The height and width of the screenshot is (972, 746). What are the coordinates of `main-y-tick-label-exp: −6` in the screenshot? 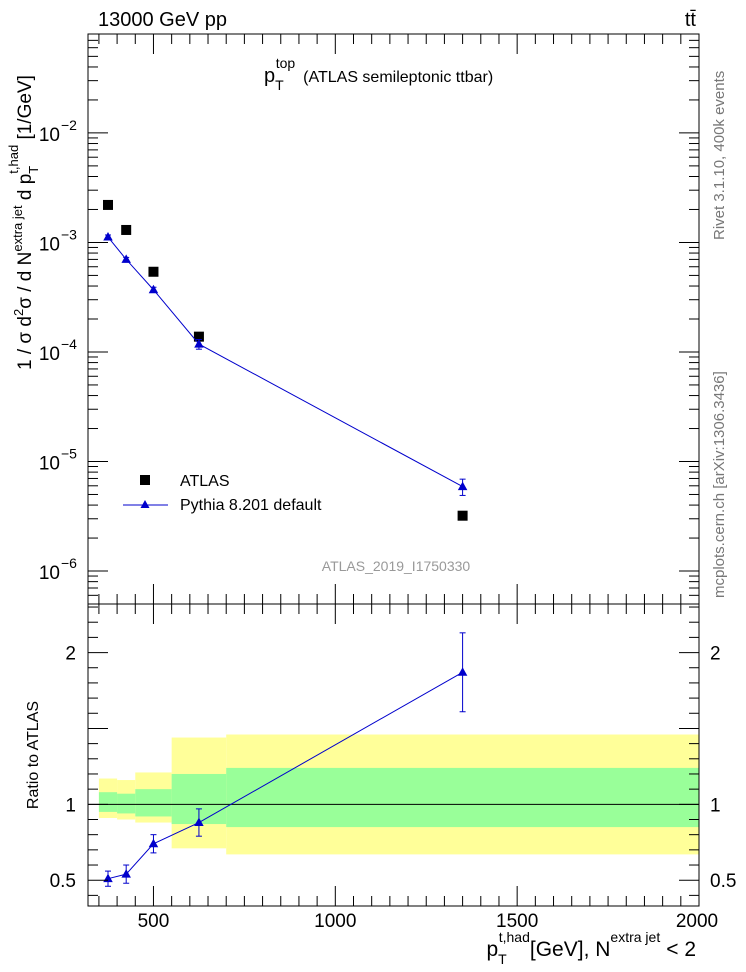 It's located at (69, 563).